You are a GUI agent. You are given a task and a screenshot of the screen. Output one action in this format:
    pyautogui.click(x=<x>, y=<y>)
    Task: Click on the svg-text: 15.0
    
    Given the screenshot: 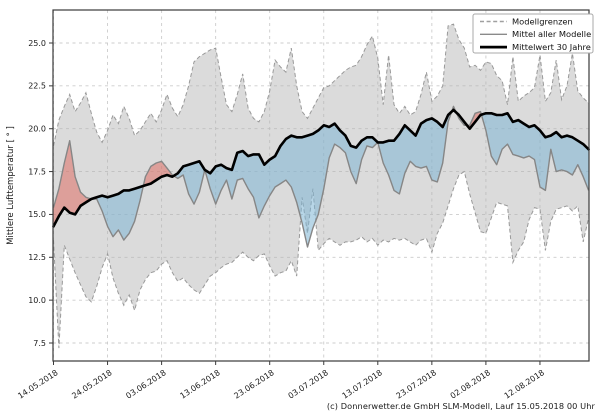 What is the action you would take?
    pyautogui.click(x=37, y=214)
    